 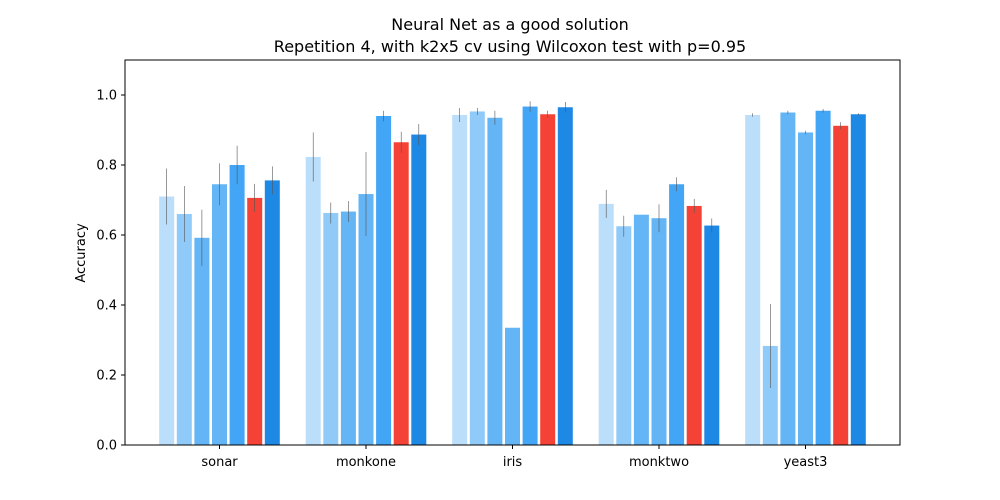 What do you see at coordinates (366, 462) in the screenshot?
I see `x-tick-label-monkone: monkone` at bounding box center [366, 462].